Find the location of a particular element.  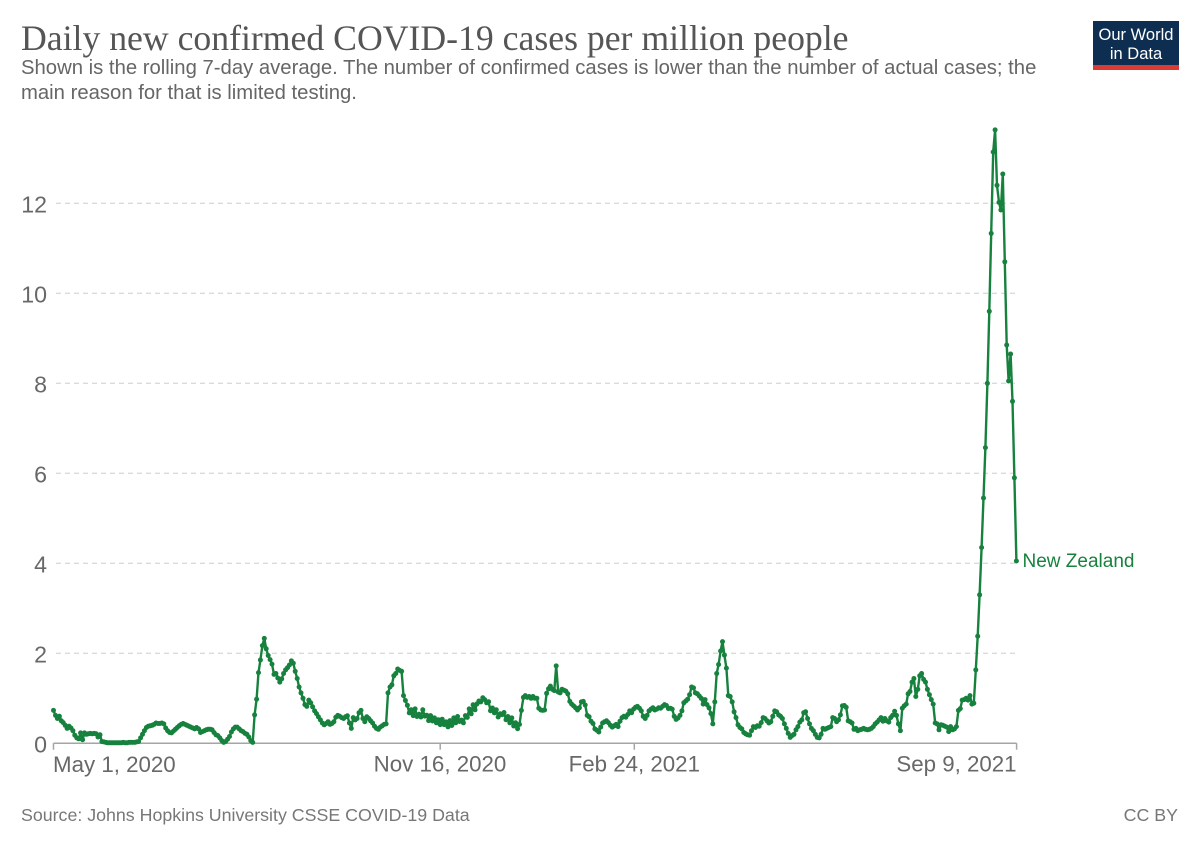

svg-text: 10 is located at coordinates (34, 294).